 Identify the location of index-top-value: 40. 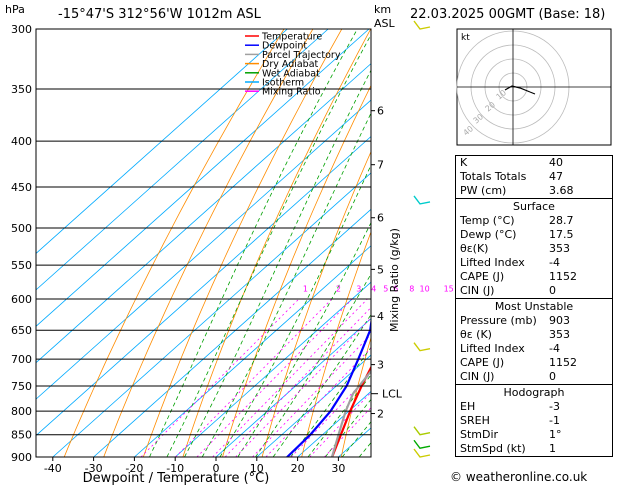
(556, 162).